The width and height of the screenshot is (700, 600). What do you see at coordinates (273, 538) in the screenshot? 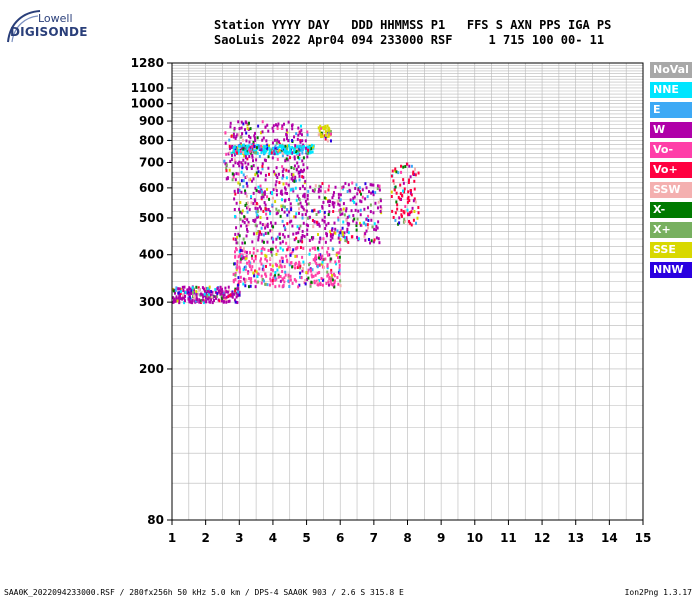
I see `x-tick-label: 4` at bounding box center [273, 538].